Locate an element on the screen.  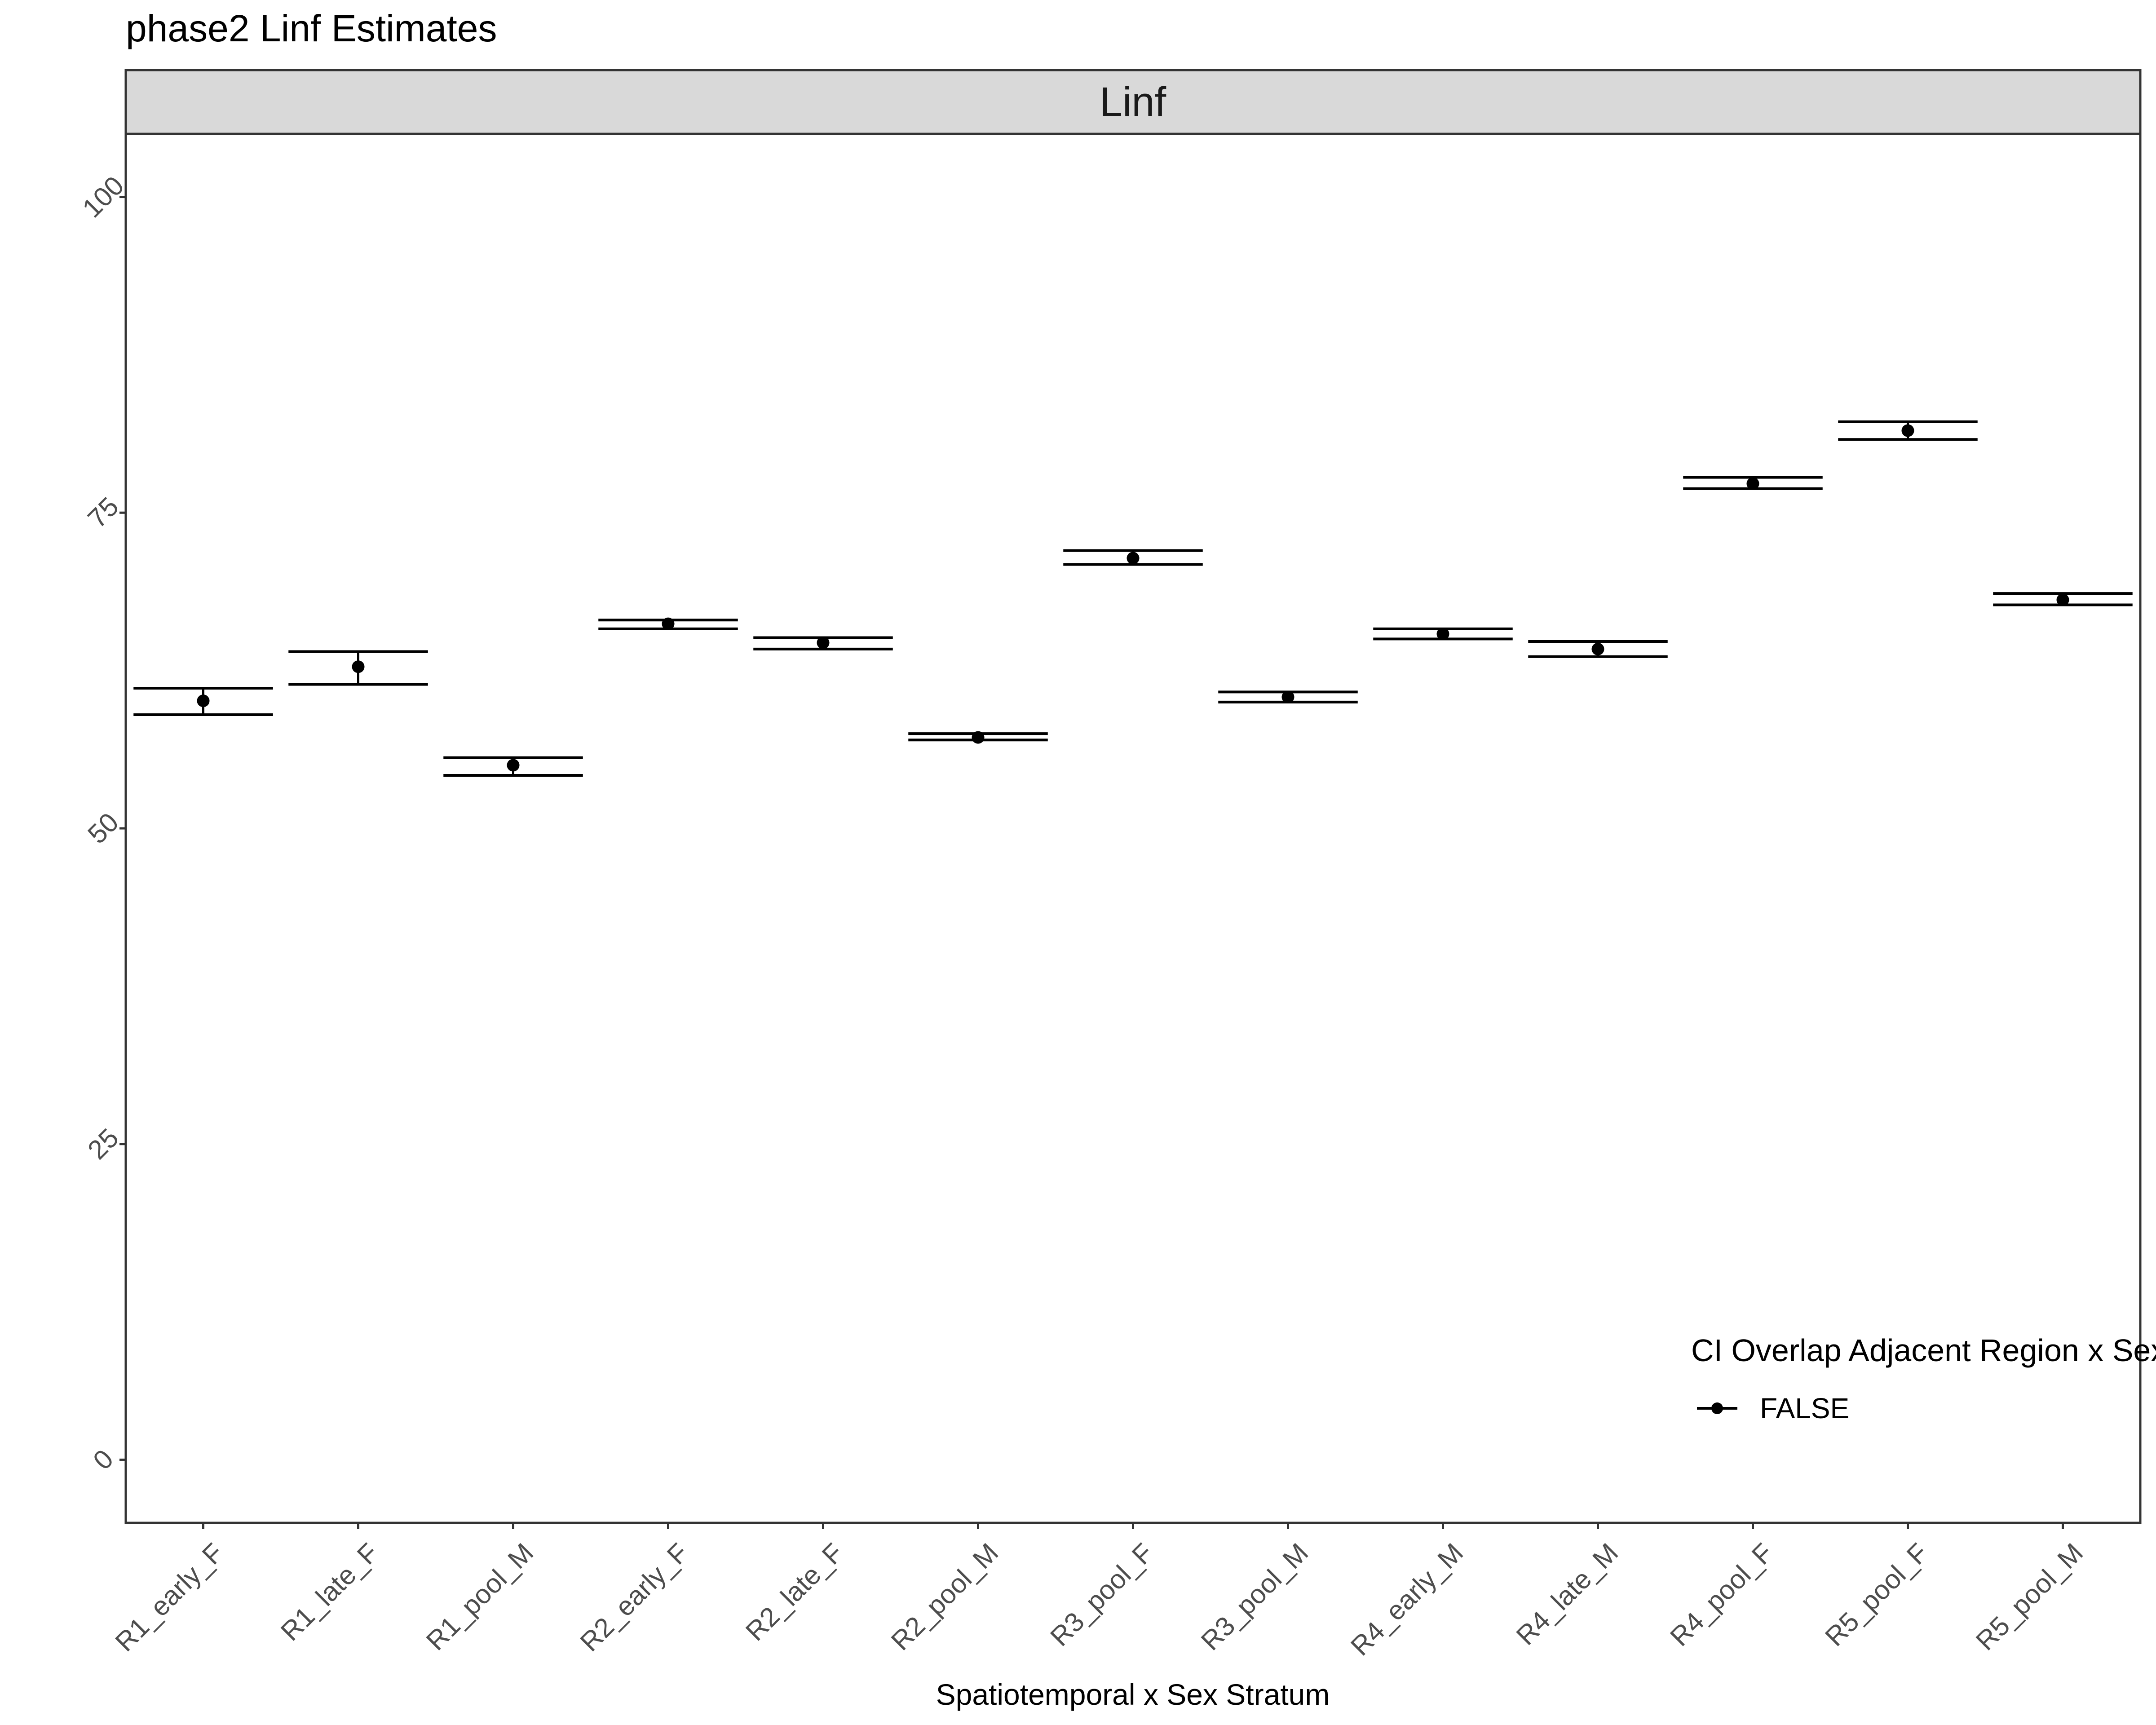
errorbar-R2_pool_M is located at coordinates (978, 738).